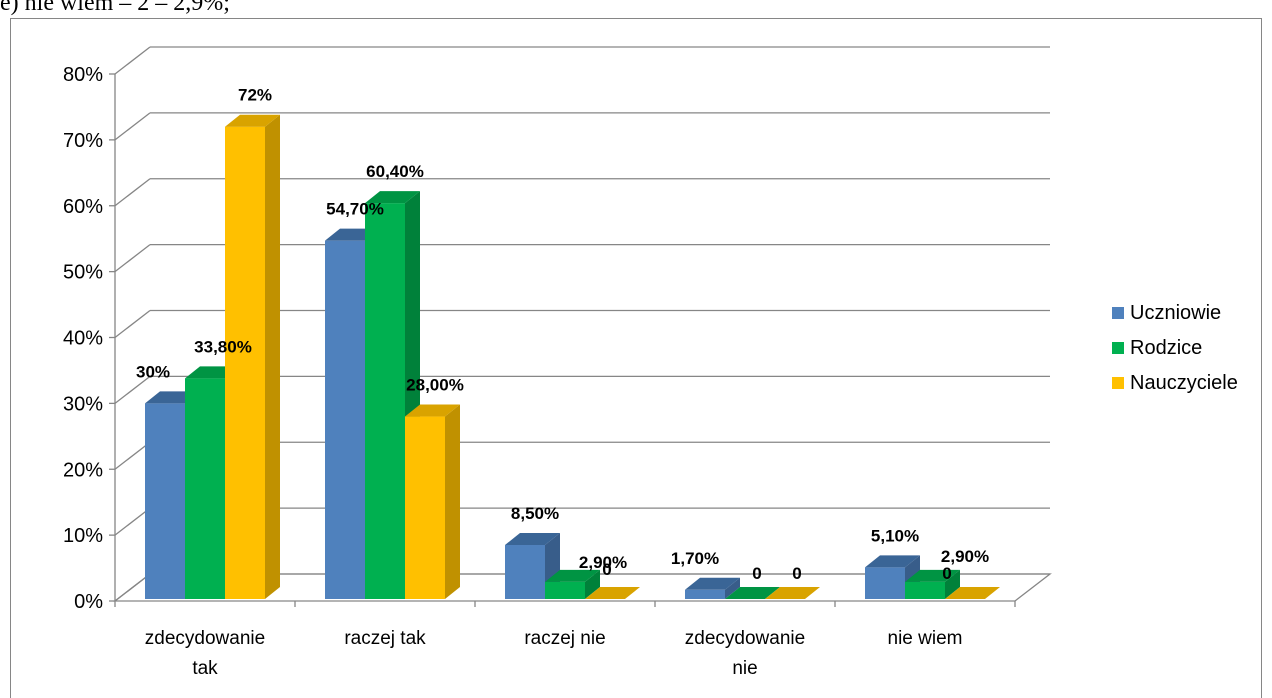 The height and width of the screenshot is (698, 1272). I want to click on legend-item-rodzice: Rodzice, so click(1175, 348).